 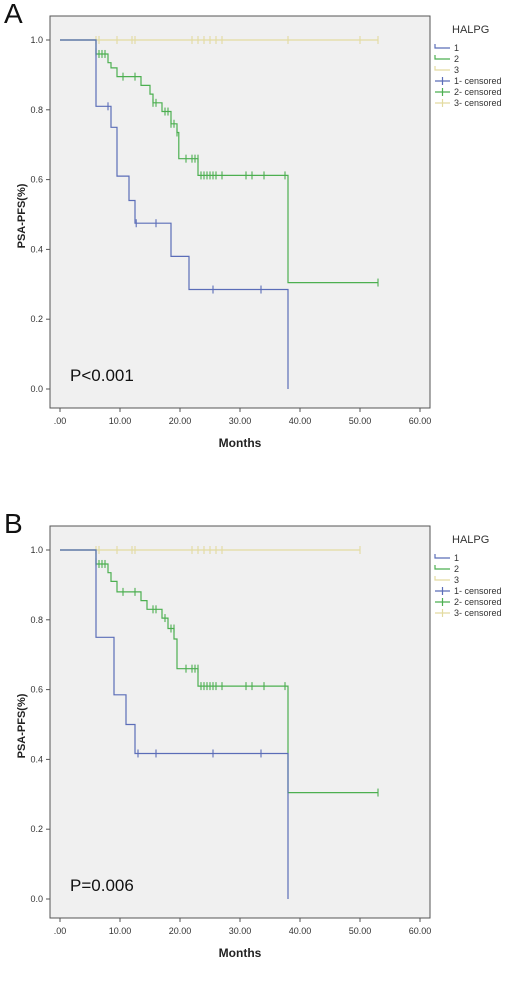 I want to click on panel-letter: A, so click(x=13, y=14).